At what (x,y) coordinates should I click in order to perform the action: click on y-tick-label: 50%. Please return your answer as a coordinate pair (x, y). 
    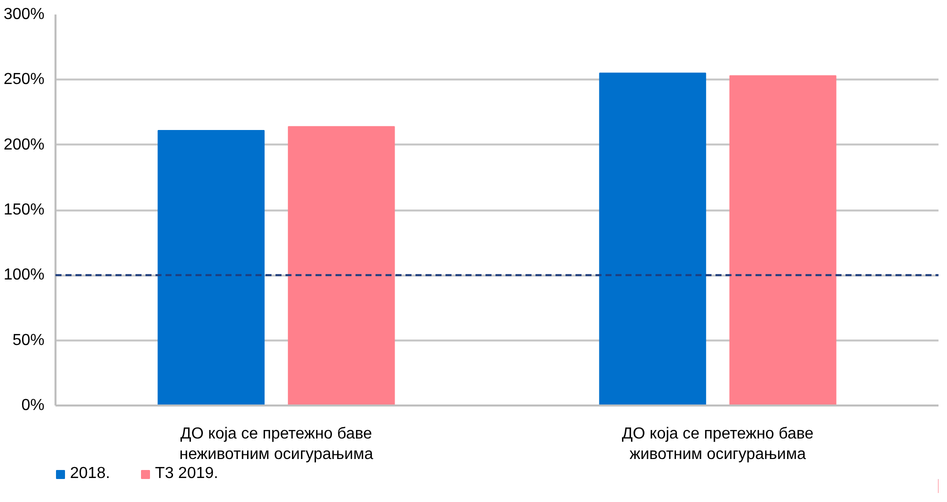
    Looking at the image, I should click on (28, 340).